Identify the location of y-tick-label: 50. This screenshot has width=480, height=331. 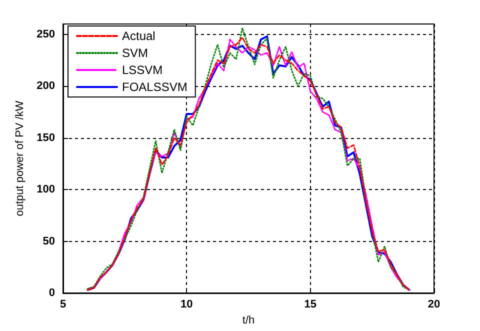
(48, 241).